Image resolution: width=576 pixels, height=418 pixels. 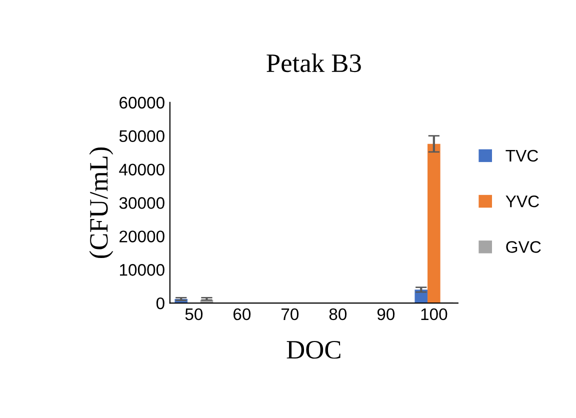 What do you see at coordinates (434, 314) in the screenshot?
I see `x-tick-label: 100` at bounding box center [434, 314].